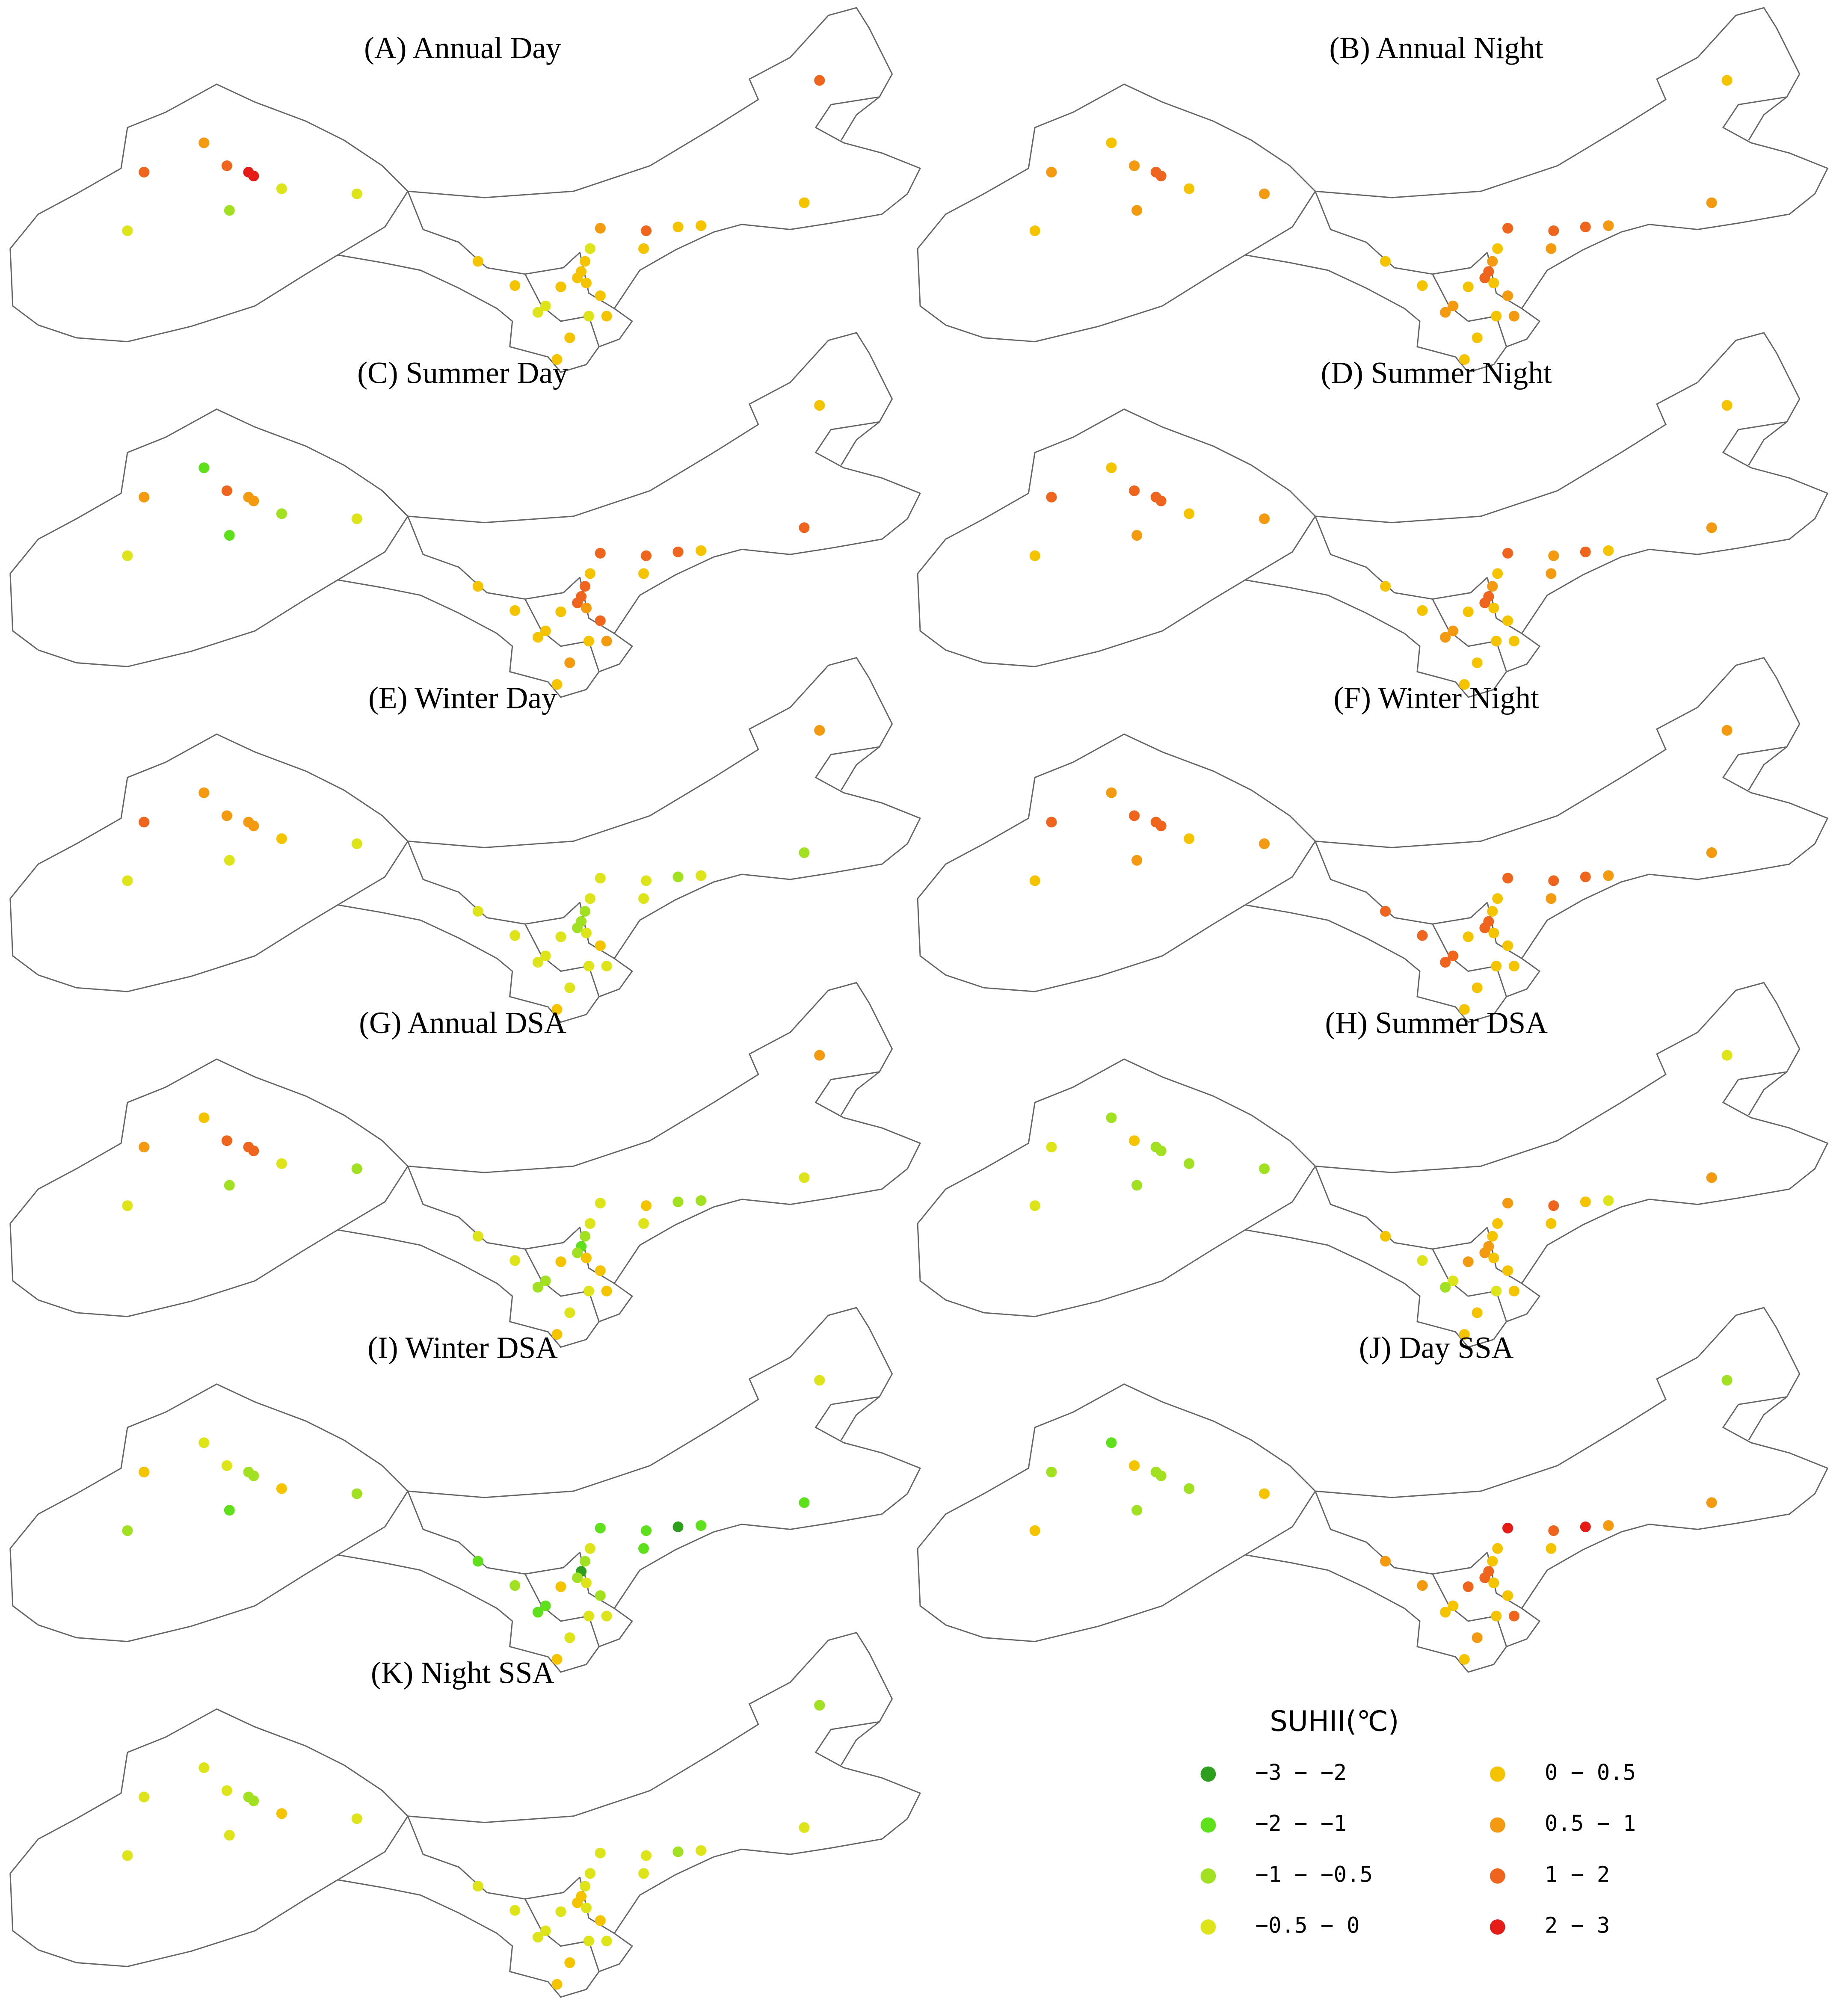 Image resolution: width=1848 pixels, height=2001 pixels. What do you see at coordinates (1577, 1874) in the screenshot?
I see `legend-label: 1 − 2` at bounding box center [1577, 1874].